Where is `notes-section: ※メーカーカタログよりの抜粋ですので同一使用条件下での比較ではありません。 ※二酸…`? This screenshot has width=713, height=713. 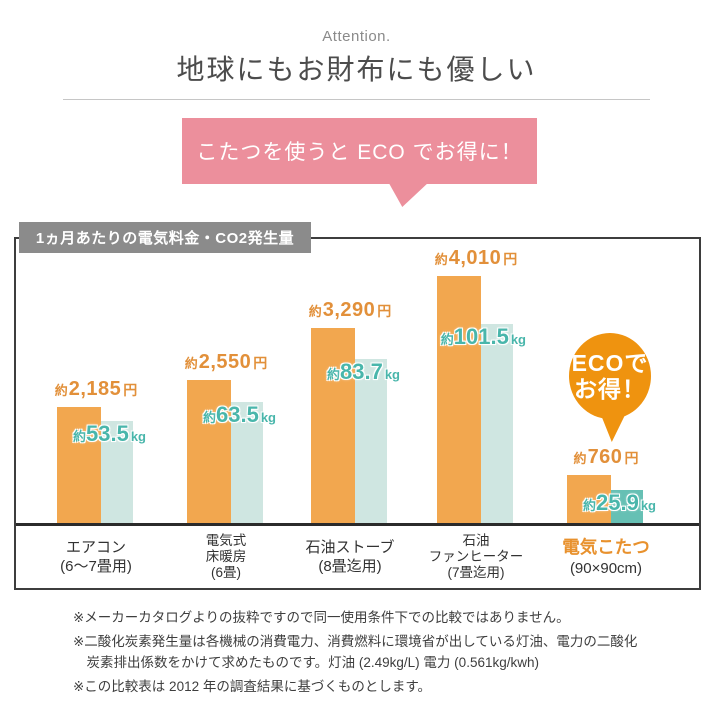
notes-section: ※メーカーカタログよりの抜粋ですので同一使用条件下での比較ではありません。 ※二酸… is located at coordinates (369, 654).